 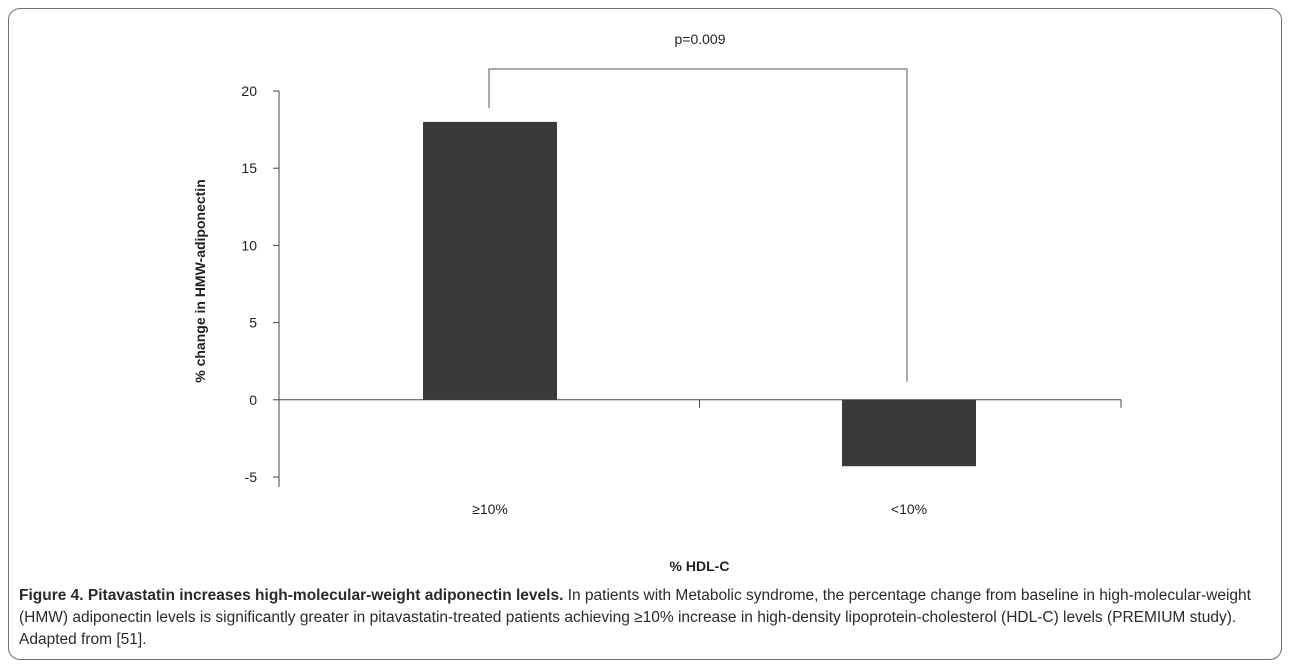 I want to click on y-axis-title: % change in HMW-adiponectin, so click(x=200, y=281).